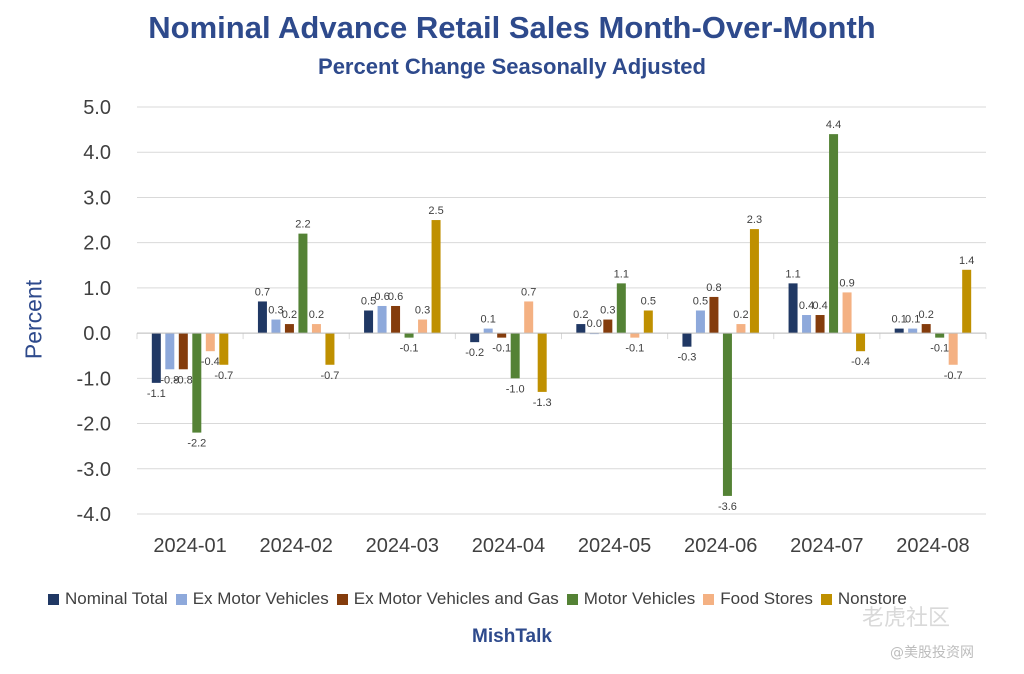 This screenshot has width=1024, height=674. Describe the element at coordinates (189, 546) in the screenshot. I see `x-tick-label: 2024-01` at that location.